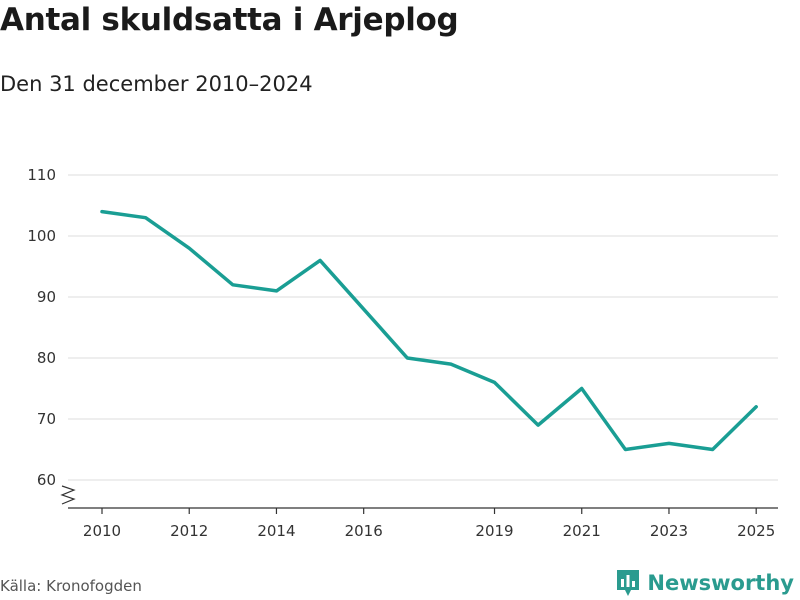  What do you see at coordinates (628, 583) in the screenshot?
I see `newsworthy-logo-icon` at bounding box center [628, 583].